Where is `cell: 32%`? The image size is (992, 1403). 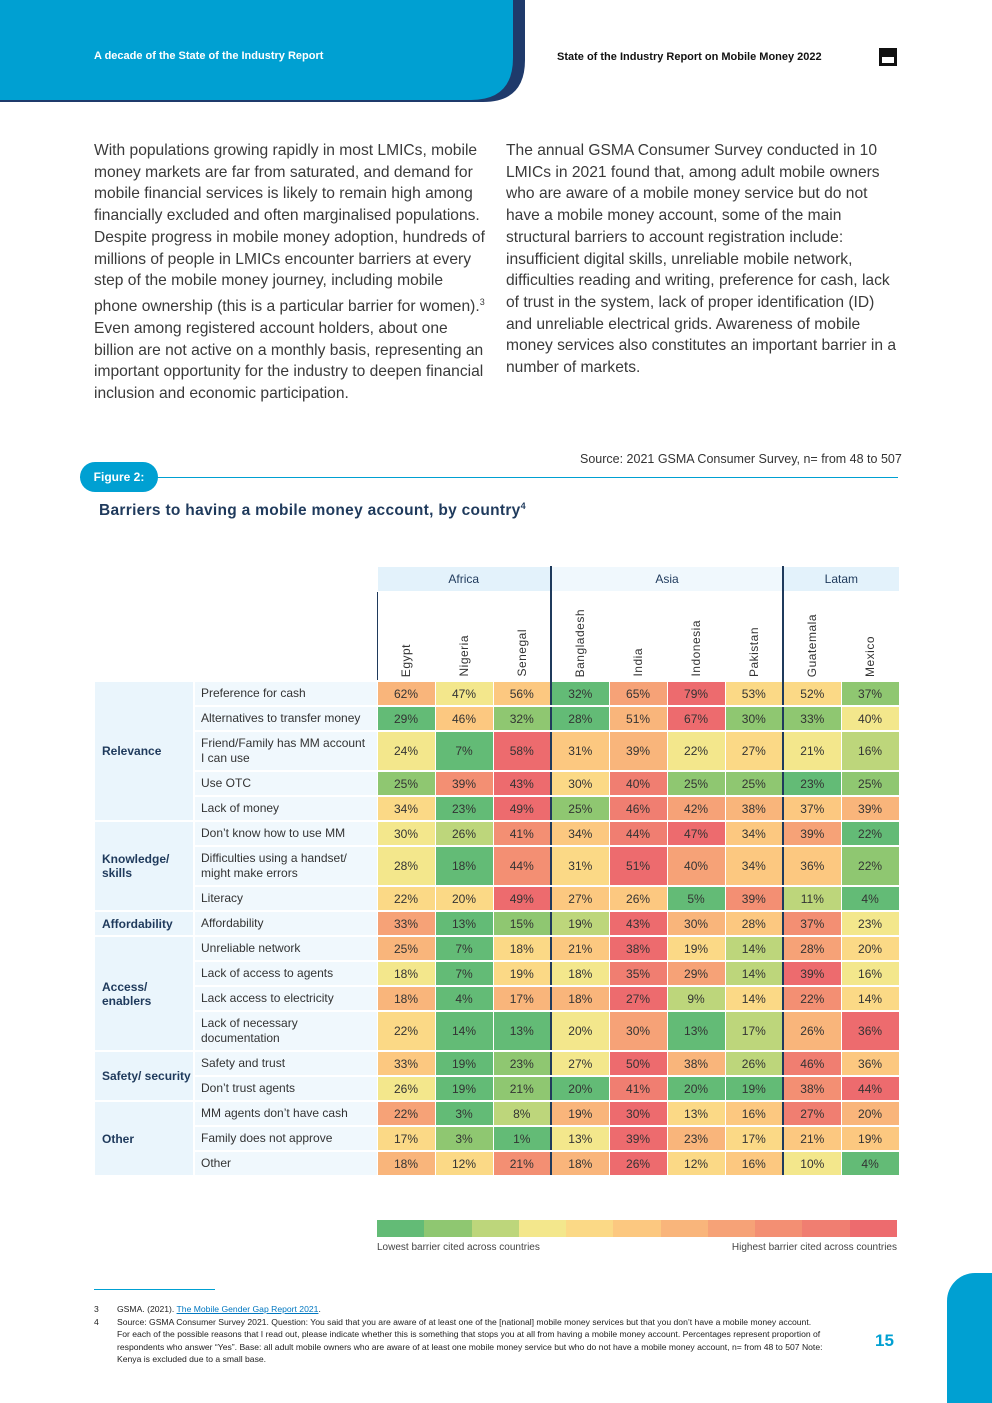
cell: 32% is located at coordinates (580, 693).